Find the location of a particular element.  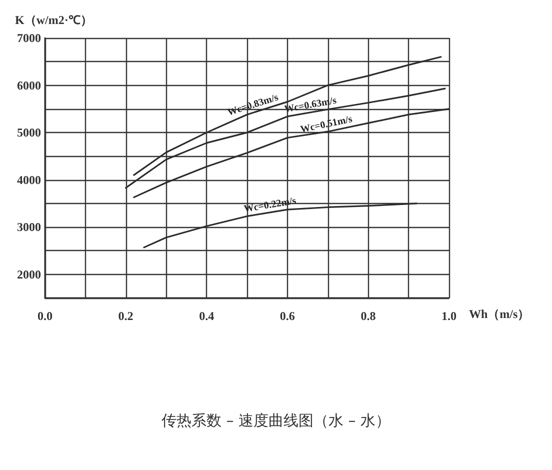

x-tick-label: 0.6 is located at coordinates (287, 316).